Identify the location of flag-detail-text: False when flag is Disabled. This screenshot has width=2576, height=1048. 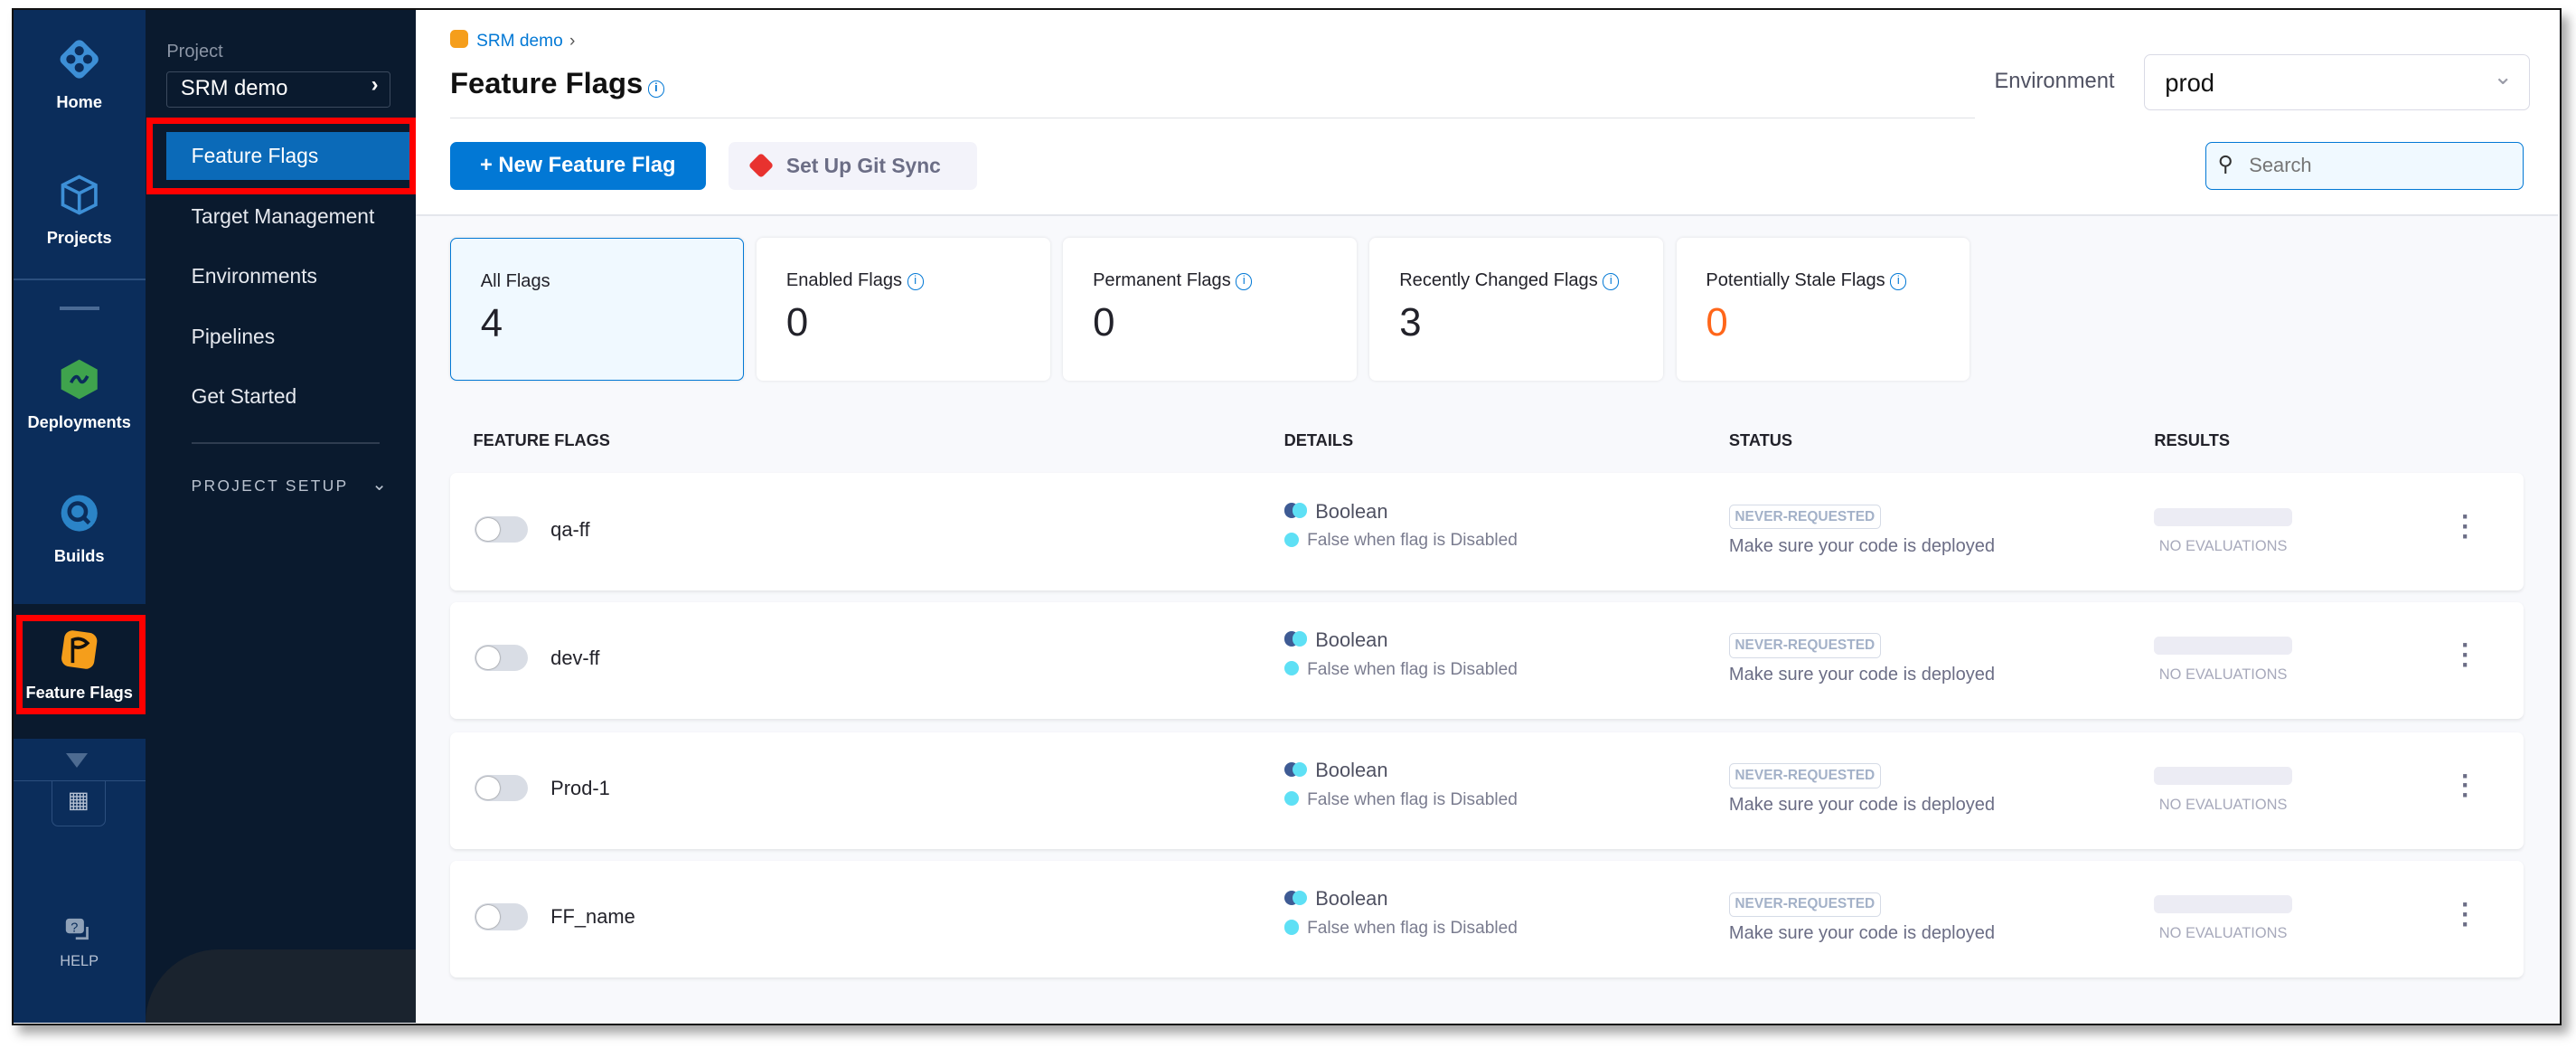
(1413, 669).